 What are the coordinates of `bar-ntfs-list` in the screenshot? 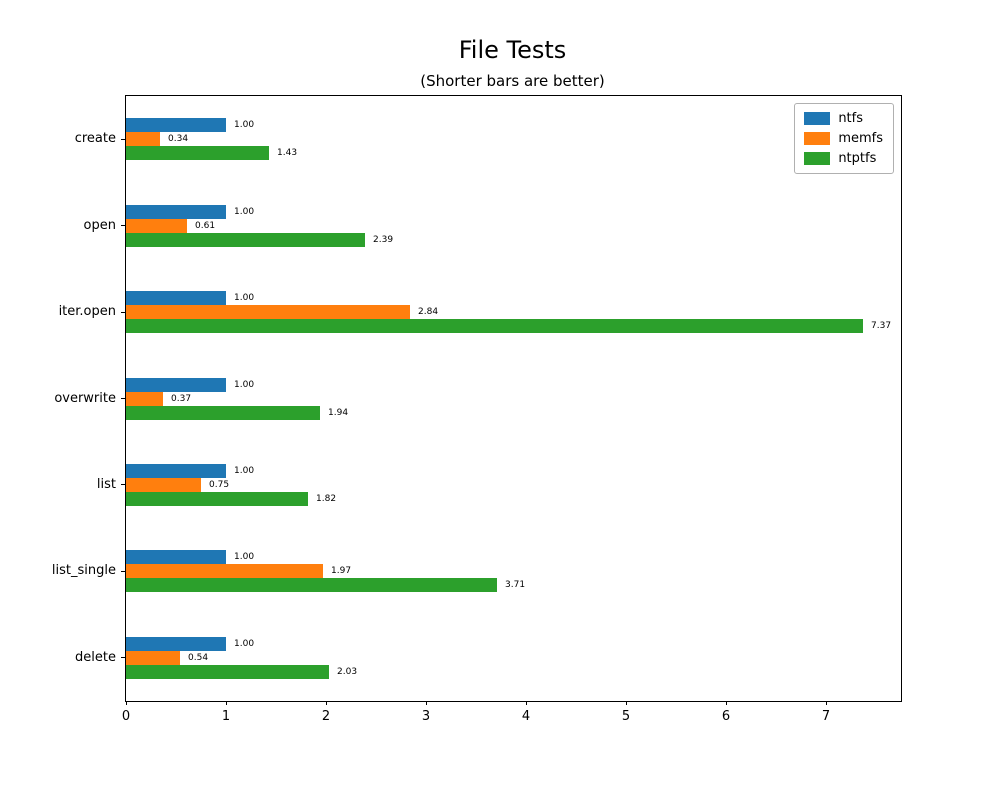 It's located at (176, 470).